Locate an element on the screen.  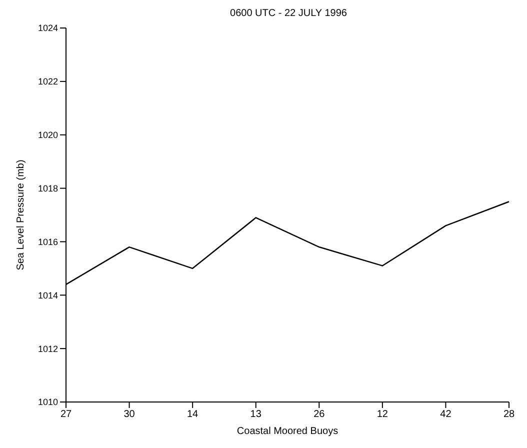
y-tick-label: 1012 is located at coordinates (48, 349).